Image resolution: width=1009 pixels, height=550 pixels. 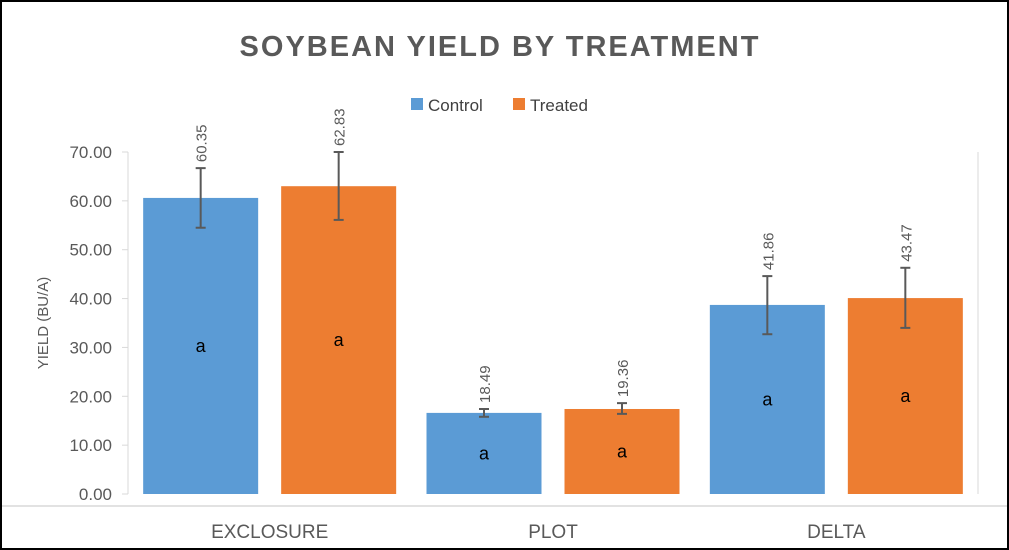 What do you see at coordinates (90, 347) in the screenshot?
I see `y-tick-label: 30.00` at bounding box center [90, 347].